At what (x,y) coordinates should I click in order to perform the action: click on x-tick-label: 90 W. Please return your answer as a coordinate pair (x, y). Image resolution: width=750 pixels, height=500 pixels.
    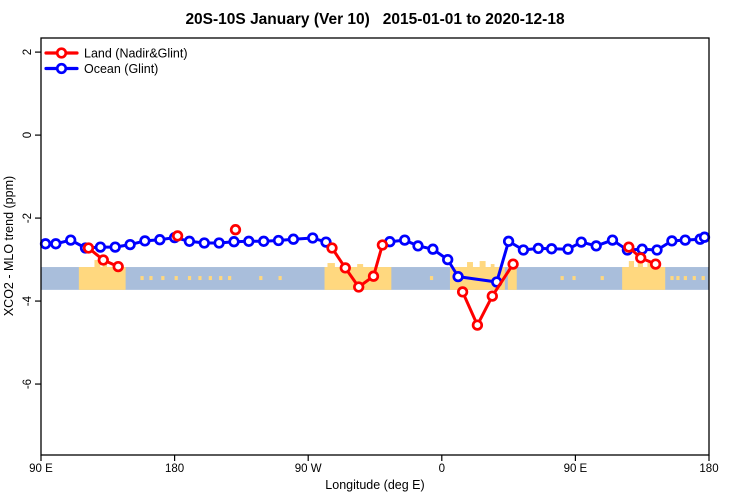
    Looking at the image, I should click on (308, 469).